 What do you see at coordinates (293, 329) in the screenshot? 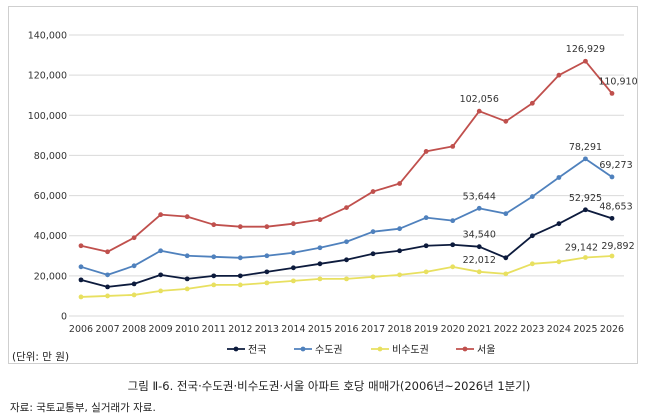
I see `x-tick-label: 2014` at bounding box center [293, 329].